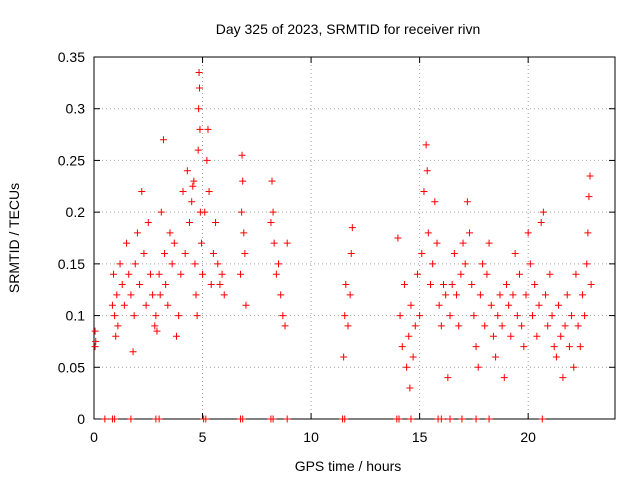 This screenshot has width=640, height=480. I want to click on y-tick-label: 0.25, so click(71, 160).